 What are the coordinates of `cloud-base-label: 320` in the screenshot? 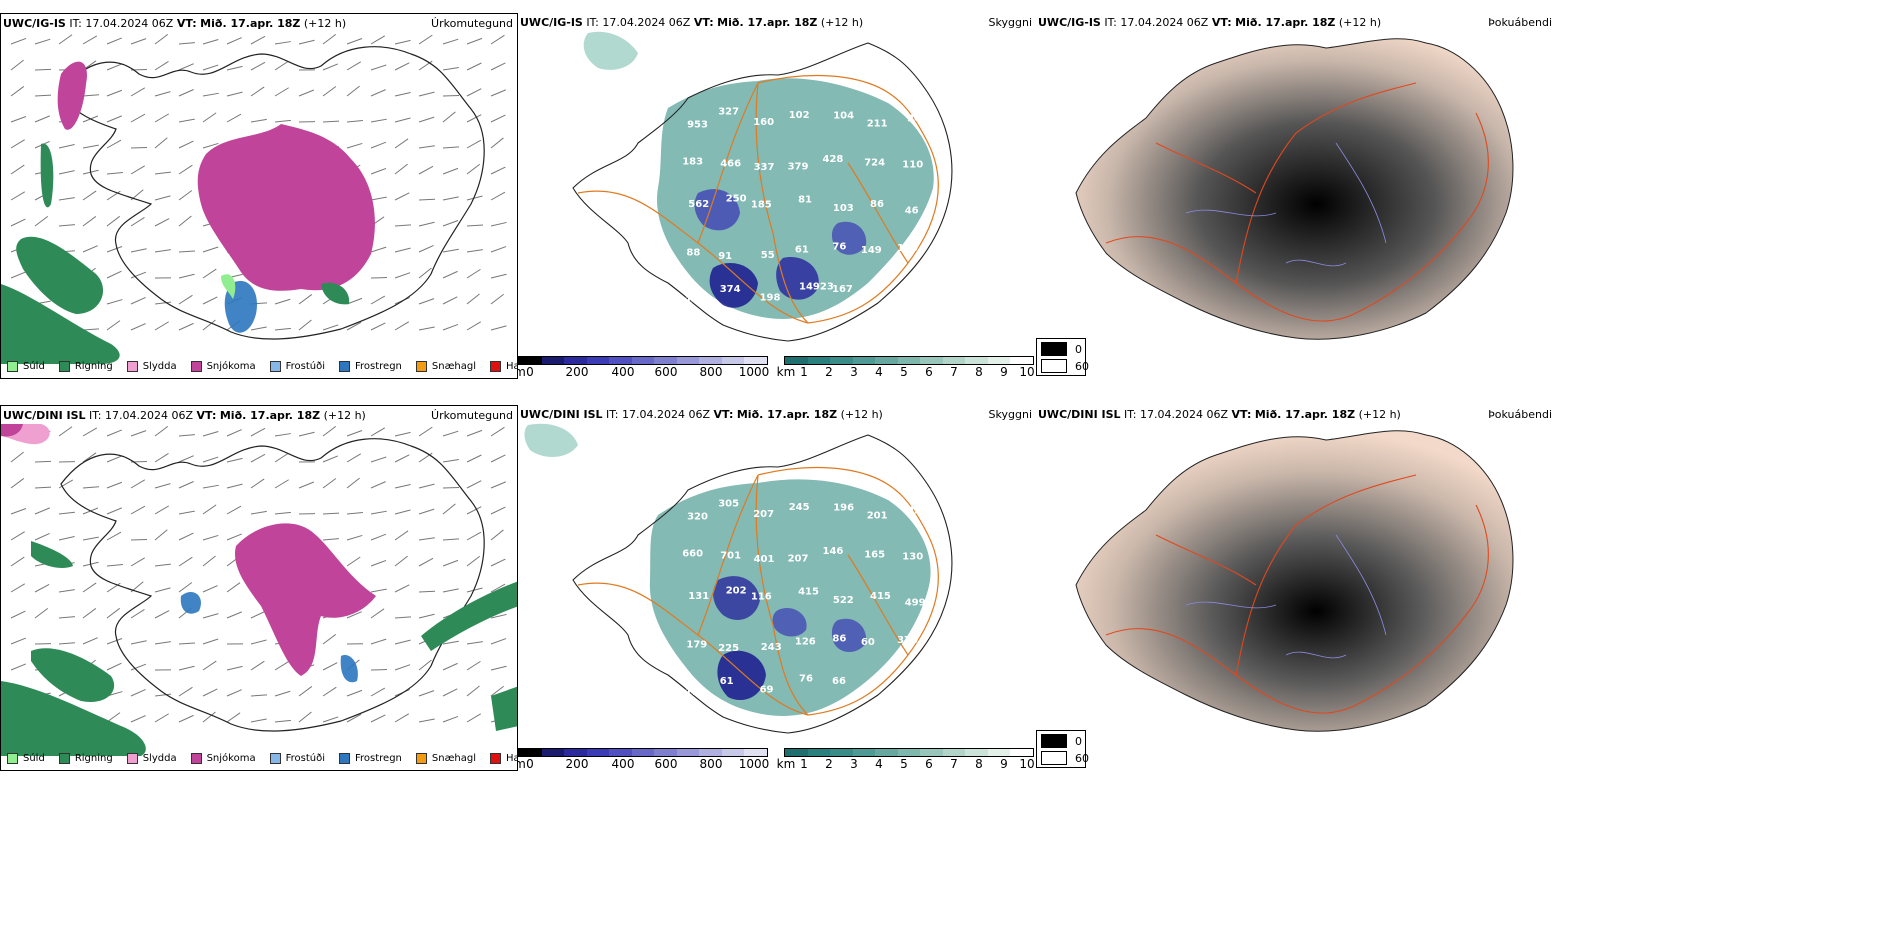 It's located at (697, 517).